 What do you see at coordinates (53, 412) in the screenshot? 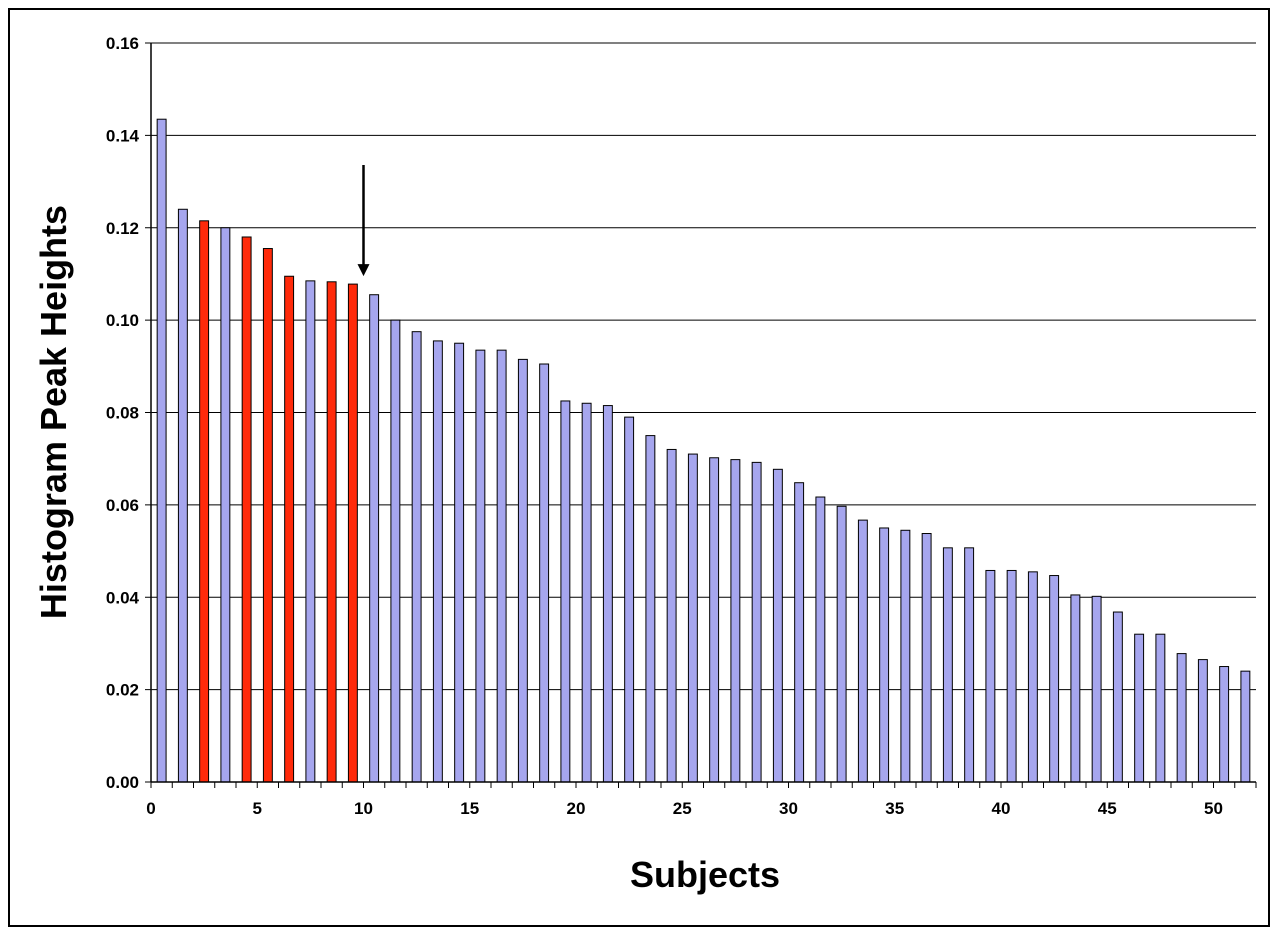
I see `y-axis-title: Histogram Peak Heights` at bounding box center [53, 412].